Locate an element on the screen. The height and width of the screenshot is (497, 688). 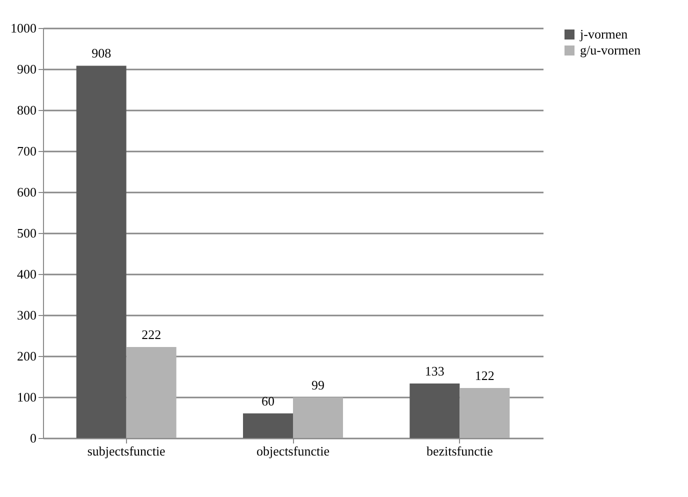
data-label: 133 is located at coordinates (434, 370).